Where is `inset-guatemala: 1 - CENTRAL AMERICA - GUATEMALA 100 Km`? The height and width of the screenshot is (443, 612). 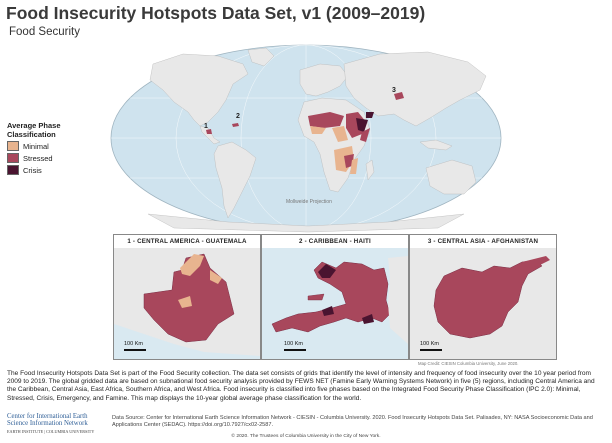 inset-guatemala: 1 - CENTRAL AMERICA - GUATEMALA 100 Km is located at coordinates (187, 297).